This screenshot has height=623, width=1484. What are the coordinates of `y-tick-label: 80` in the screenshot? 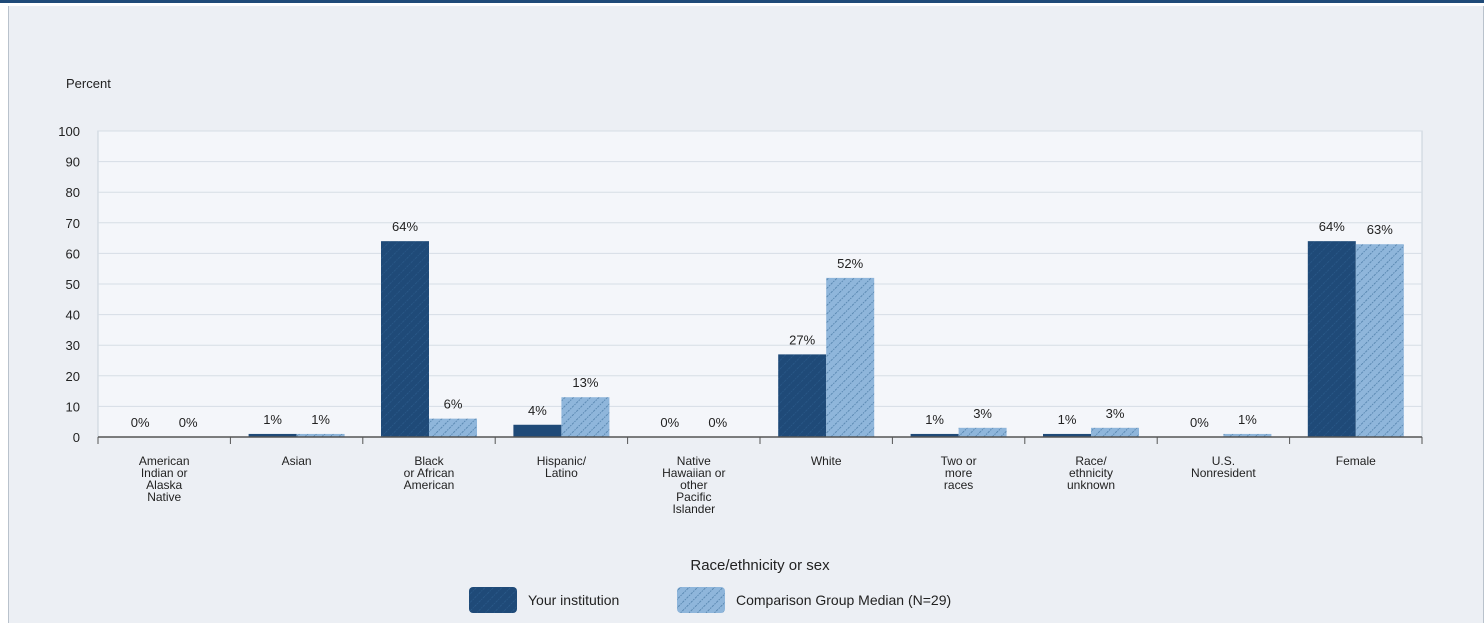 It's located at (73, 192).